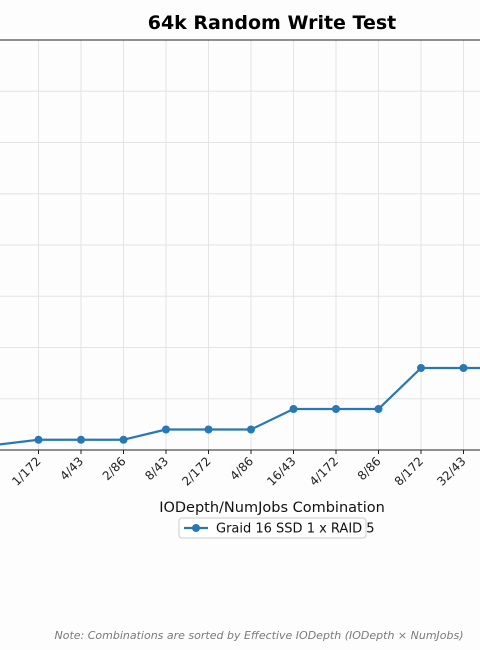  What do you see at coordinates (251, 404) in the screenshot?
I see `series-points-layer` at bounding box center [251, 404].